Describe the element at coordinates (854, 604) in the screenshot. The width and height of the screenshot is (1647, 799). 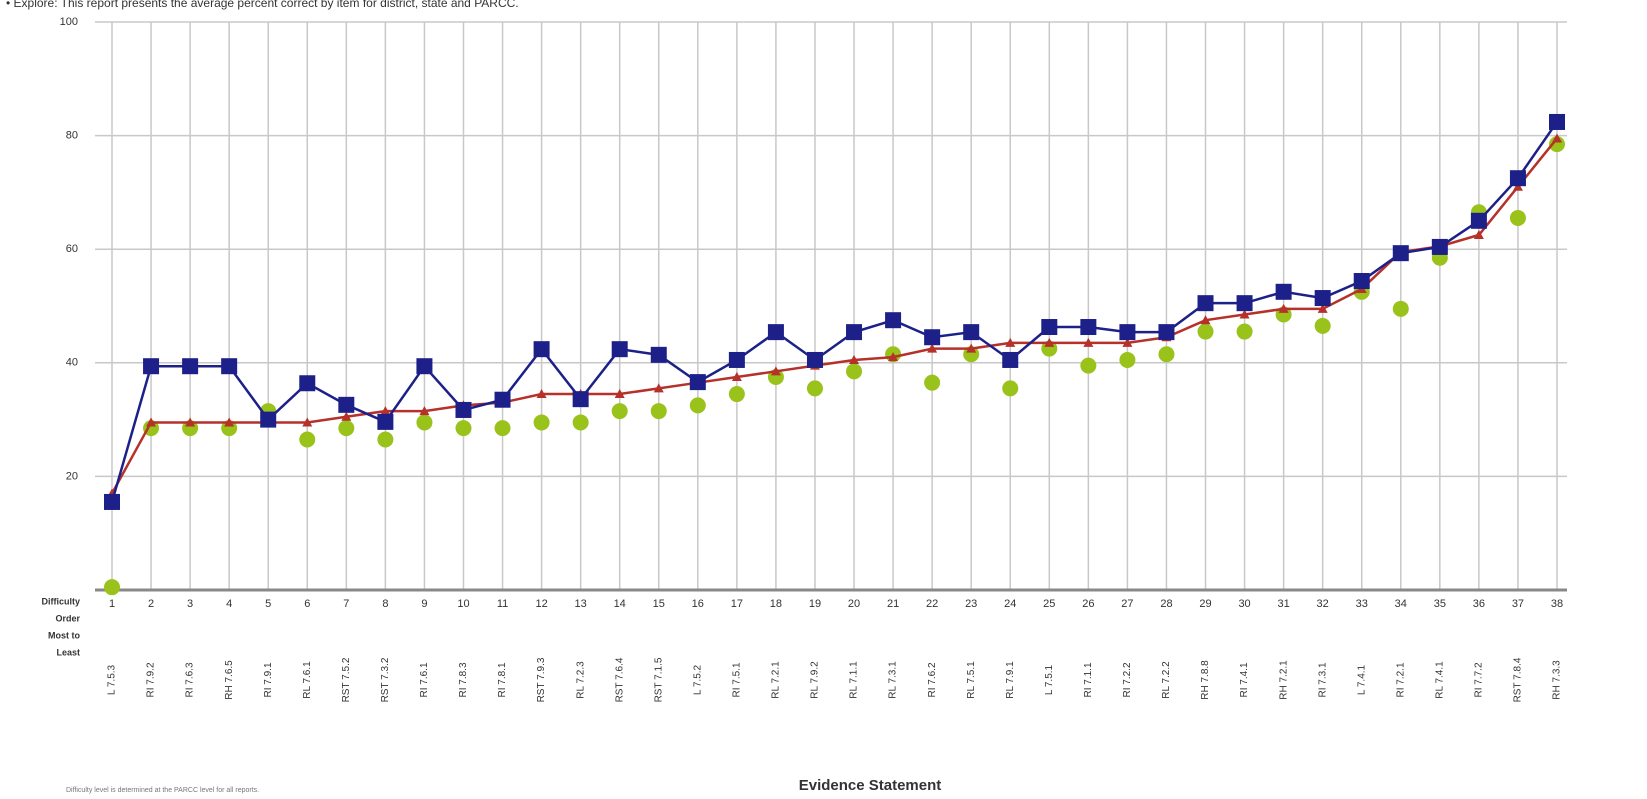
I see `x-tick-label: 20` at that location.